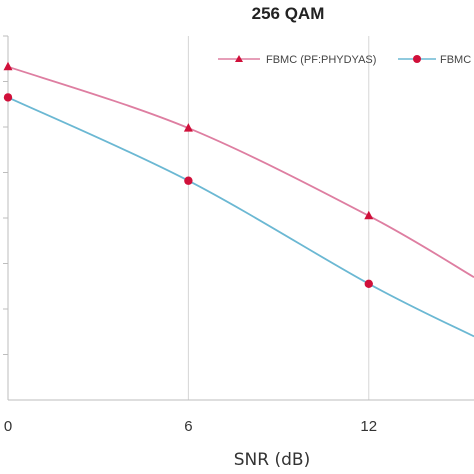 The height and width of the screenshot is (474, 474). I want to click on x-tick-labels: 0 6 12, so click(190, 426).